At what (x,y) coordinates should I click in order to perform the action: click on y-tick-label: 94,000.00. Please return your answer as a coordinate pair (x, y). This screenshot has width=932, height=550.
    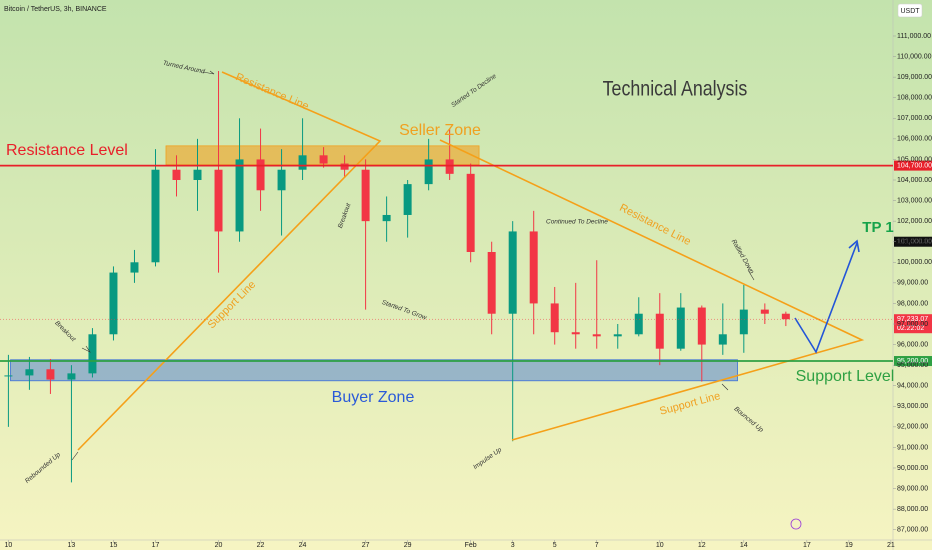
    Looking at the image, I should click on (912, 386).